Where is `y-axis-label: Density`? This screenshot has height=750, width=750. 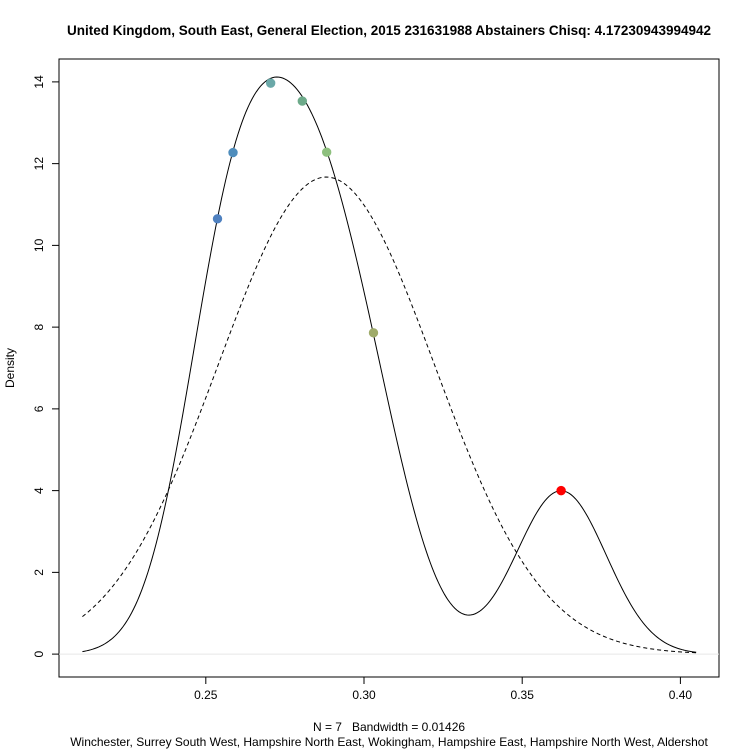
y-axis-label: Density is located at coordinates (10, 368).